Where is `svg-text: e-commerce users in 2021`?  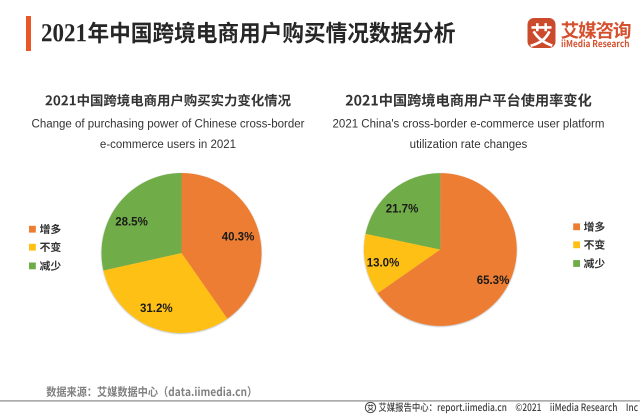
svg-text: e-commerce users in 2021 is located at coordinates (168, 145).